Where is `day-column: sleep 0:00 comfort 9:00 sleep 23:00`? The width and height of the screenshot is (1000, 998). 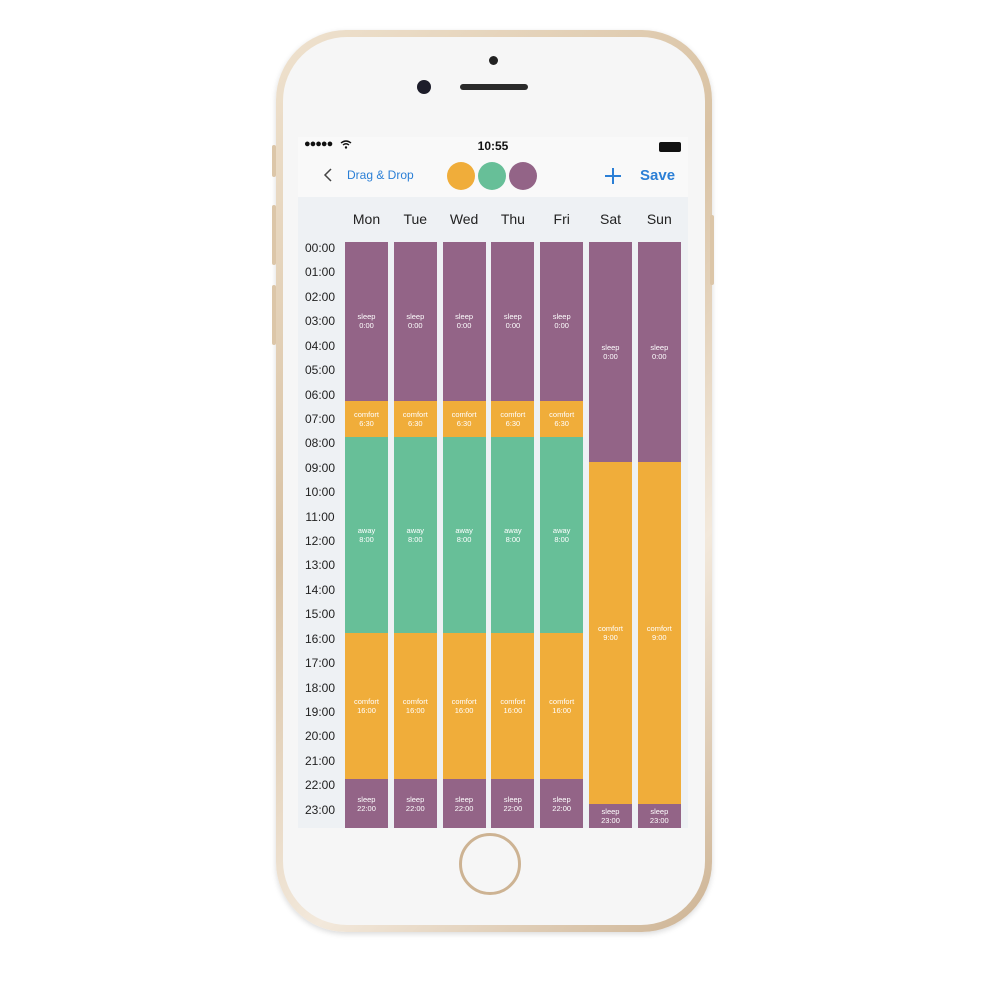 day-column: sleep 0:00 comfort 9:00 sleep 23:00 is located at coordinates (610, 535).